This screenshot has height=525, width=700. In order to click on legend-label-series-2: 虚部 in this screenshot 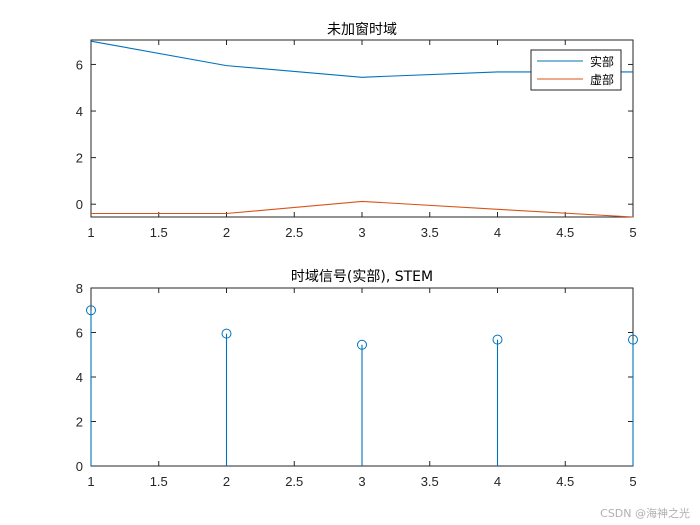, I will do `click(602, 79)`.